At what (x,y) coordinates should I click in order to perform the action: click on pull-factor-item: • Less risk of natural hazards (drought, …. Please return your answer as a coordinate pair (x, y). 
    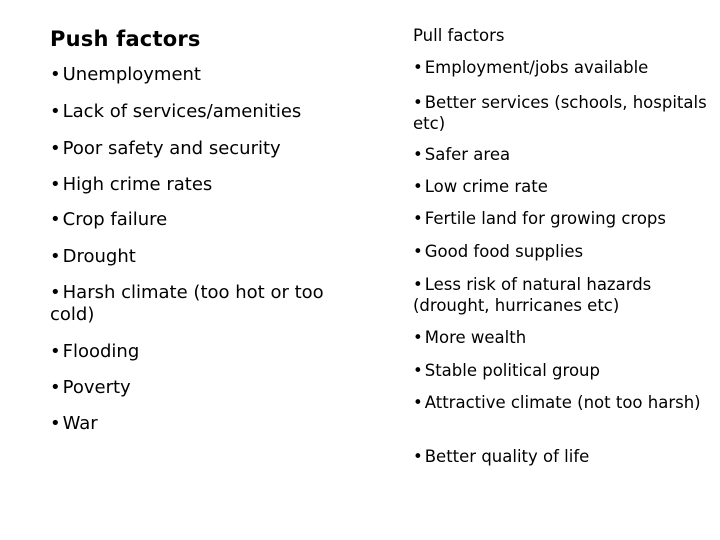
    Looking at the image, I should click on (532, 295).